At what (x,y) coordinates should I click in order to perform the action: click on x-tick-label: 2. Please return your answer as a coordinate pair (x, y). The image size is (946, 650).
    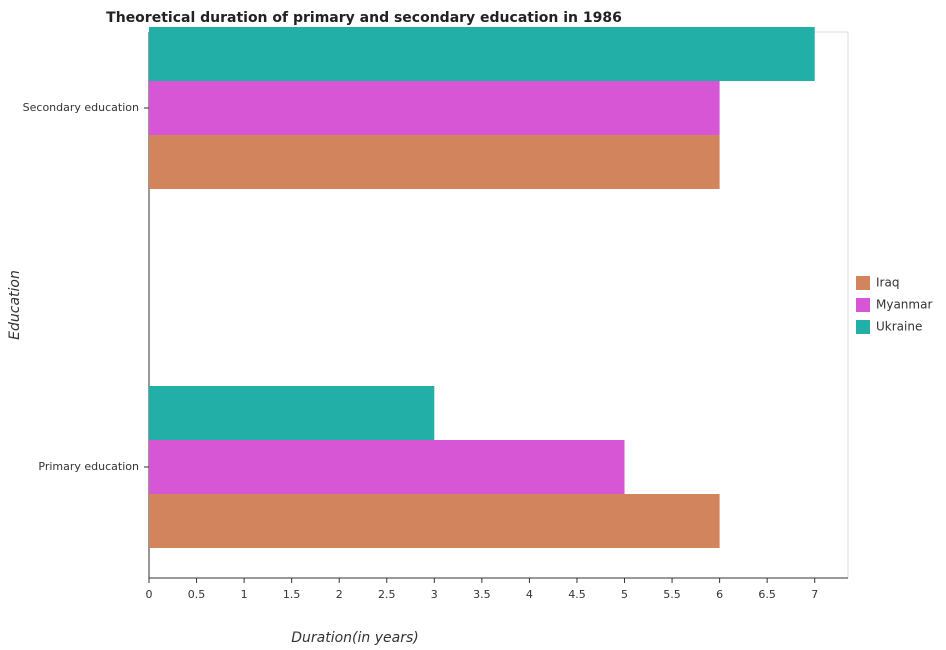
    Looking at the image, I should click on (339, 594).